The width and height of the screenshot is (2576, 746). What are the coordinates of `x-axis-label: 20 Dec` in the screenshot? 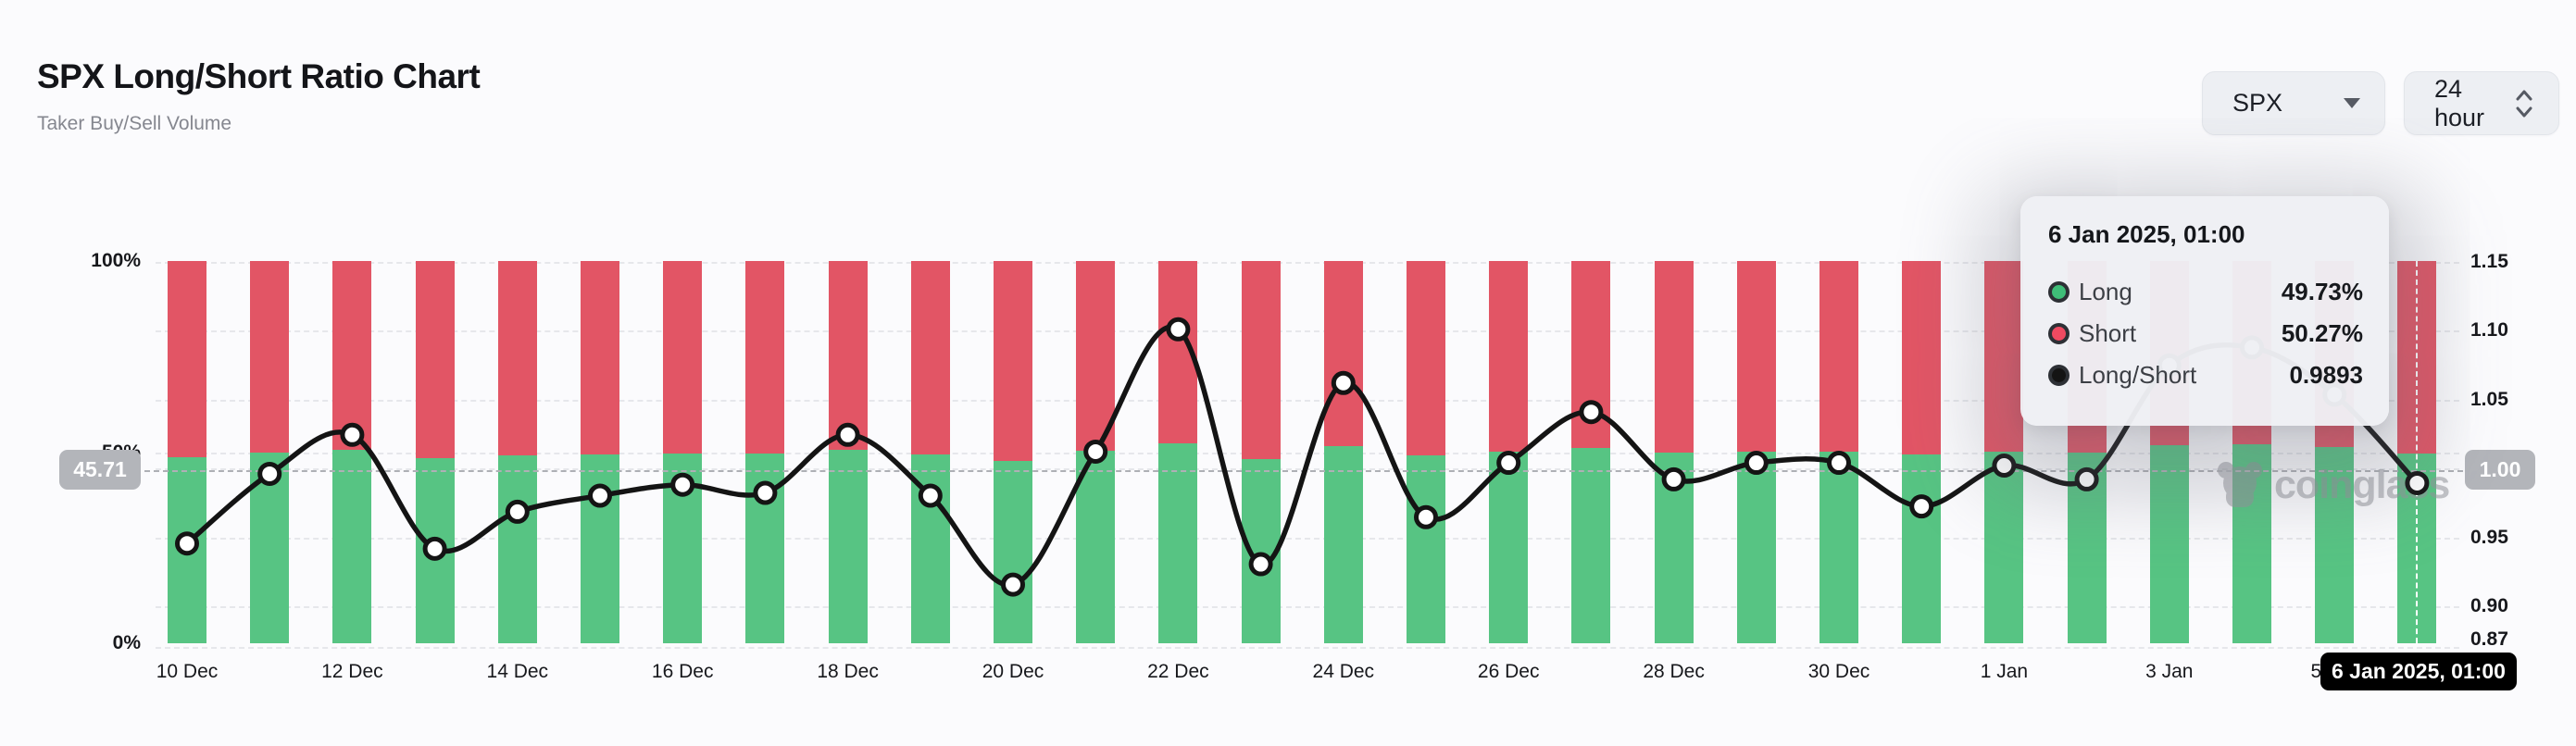 It's located at (1013, 671).